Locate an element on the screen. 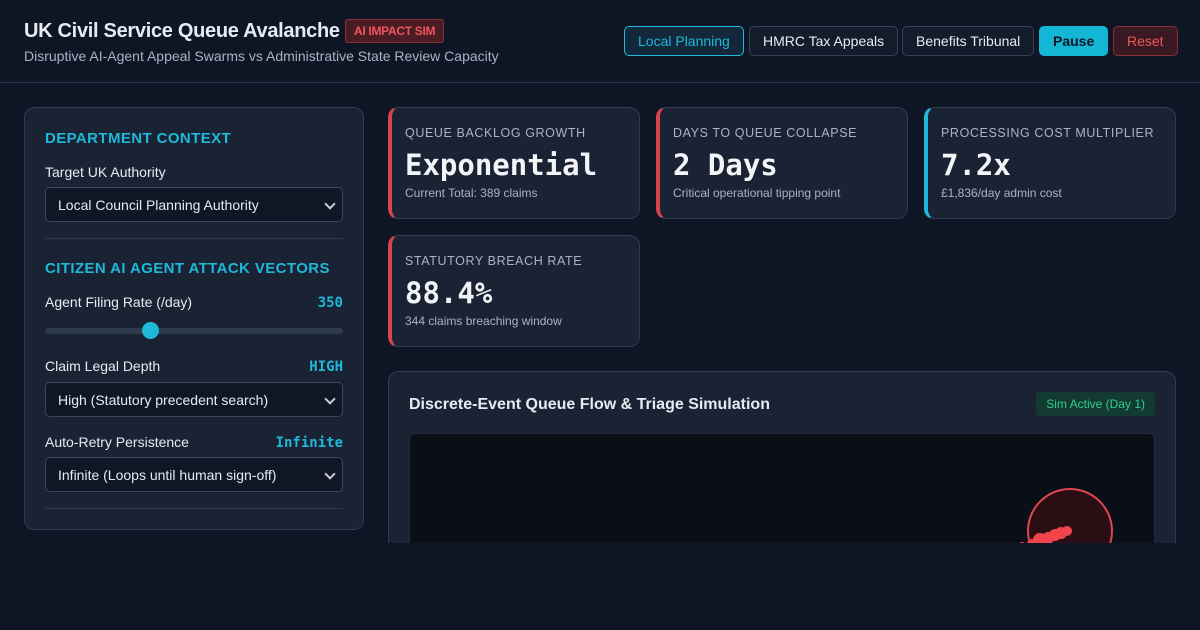 Image resolution: width=1200 pixels, height=630 pixels. field-value: Infinite is located at coordinates (309, 443).